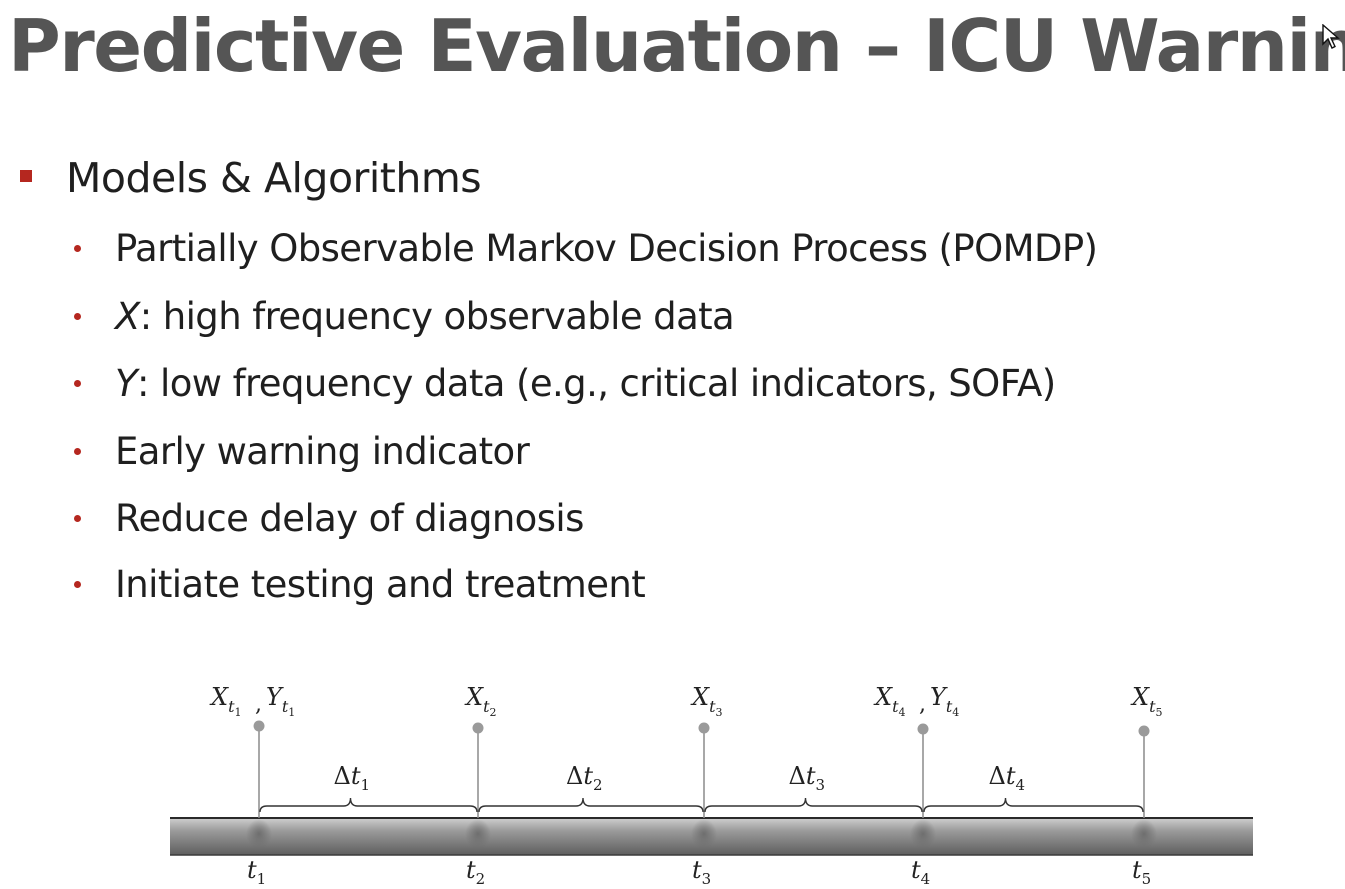 This screenshot has height=889, width=1345. Describe the element at coordinates (676, 46) in the screenshot. I see `slide-title: Predictive Evaluation – ICU Warning` at that location.